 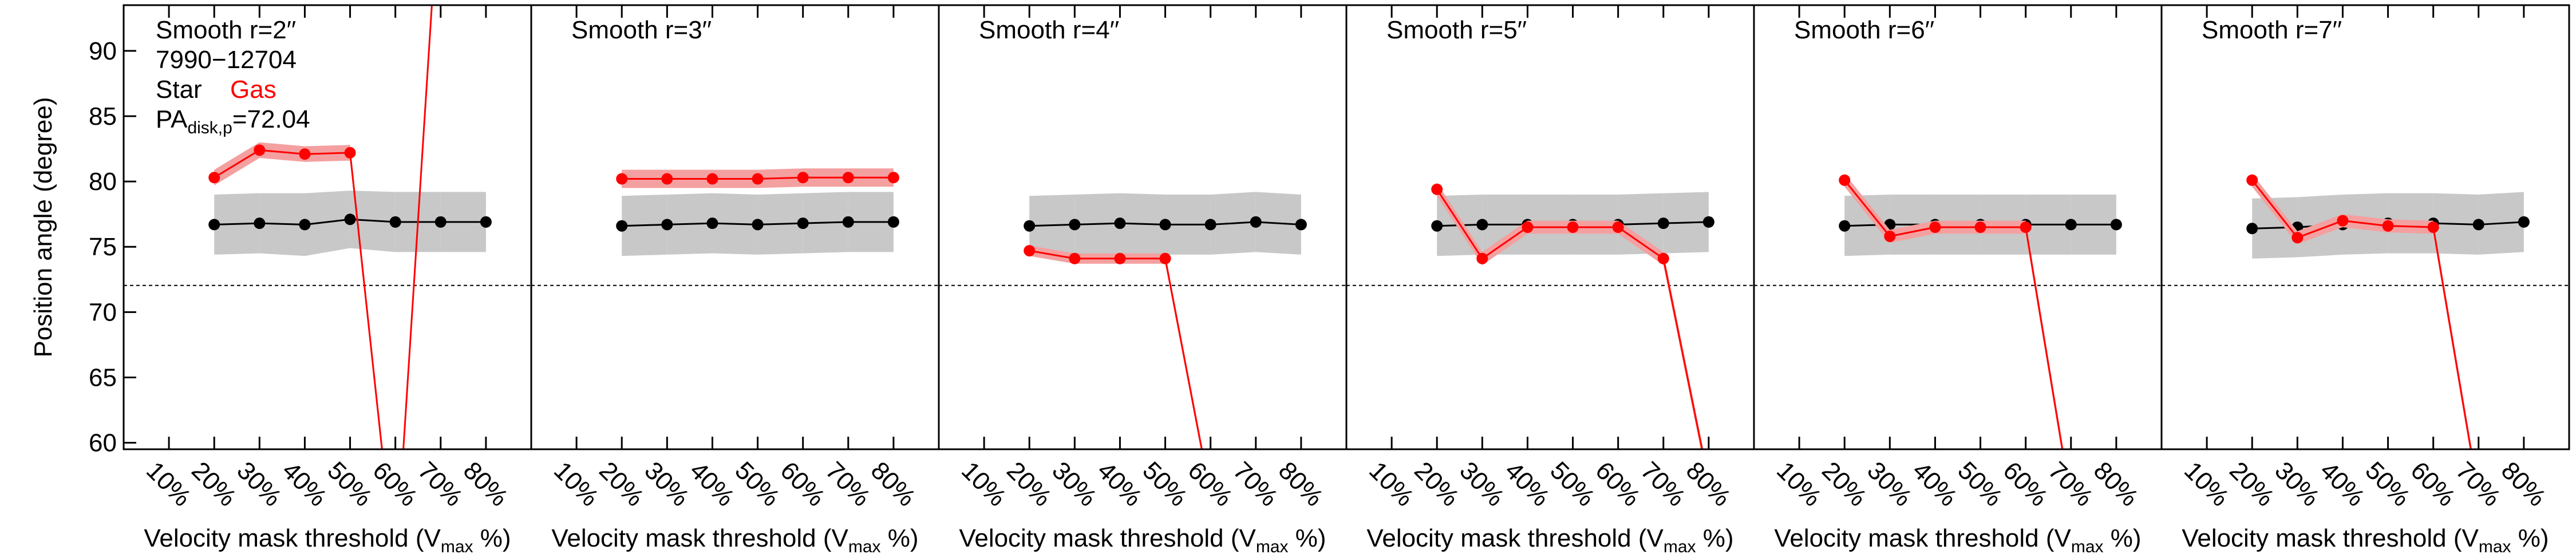 I want to click on panel-title: Smooth r=3′′, so click(x=641, y=30).